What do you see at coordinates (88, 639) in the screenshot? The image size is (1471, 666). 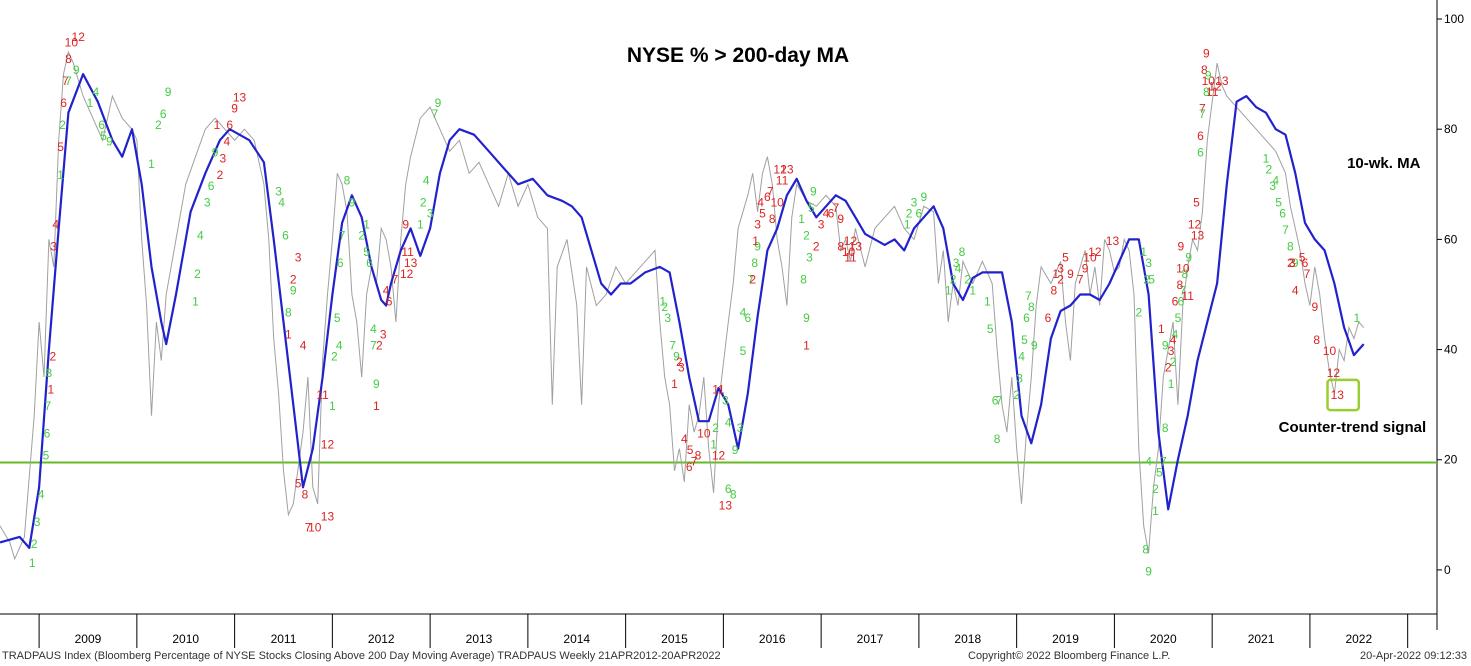 I see `x-tick-label: 2009` at bounding box center [88, 639].